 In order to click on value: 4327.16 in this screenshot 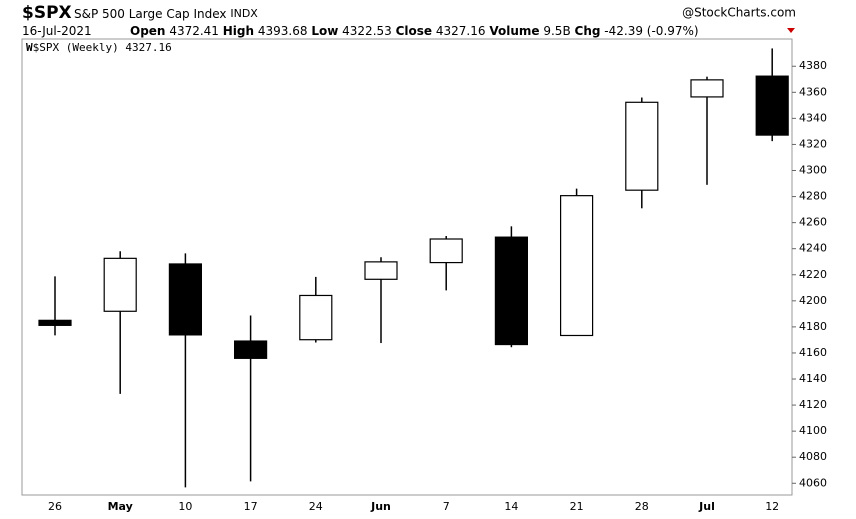, I will do `click(461, 31)`.